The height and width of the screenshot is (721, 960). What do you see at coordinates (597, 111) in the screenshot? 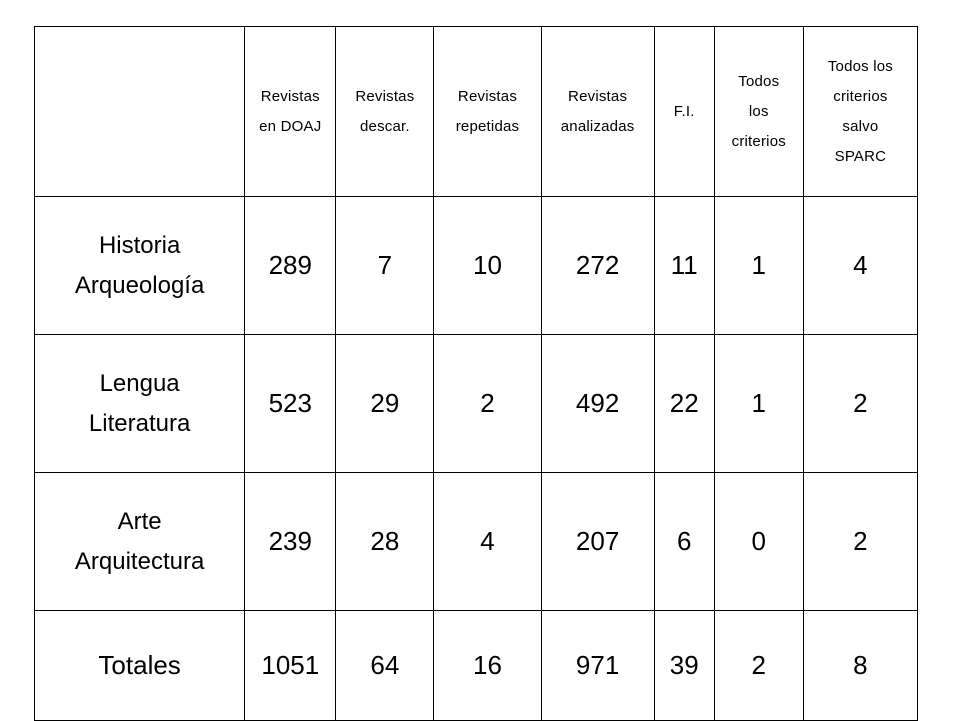
I see `header-revistas-analizadas: Revistas analizadas` at bounding box center [597, 111].